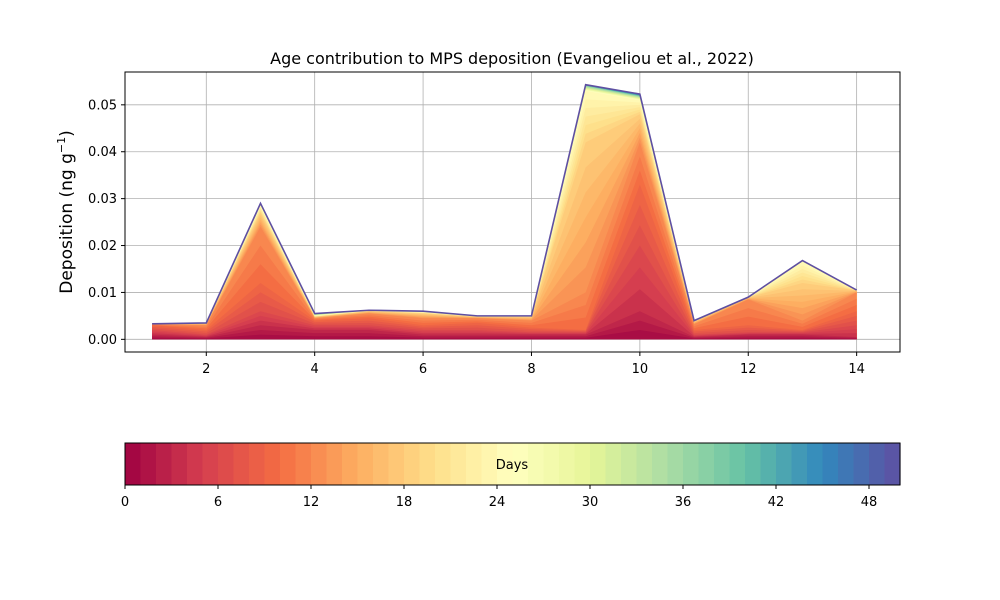 This screenshot has height=600, width=1000. Describe the element at coordinates (683, 502) in the screenshot. I see `colorbar-tick-label: 36` at that location.